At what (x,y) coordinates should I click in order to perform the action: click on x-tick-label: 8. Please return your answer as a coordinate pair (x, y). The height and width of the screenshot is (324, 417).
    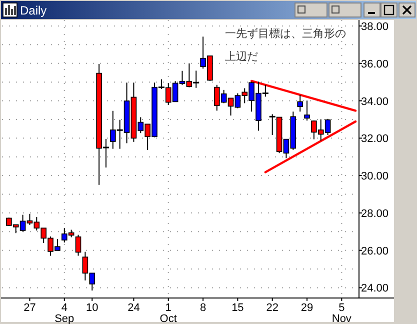
    Looking at the image, I should click on (203, 308).